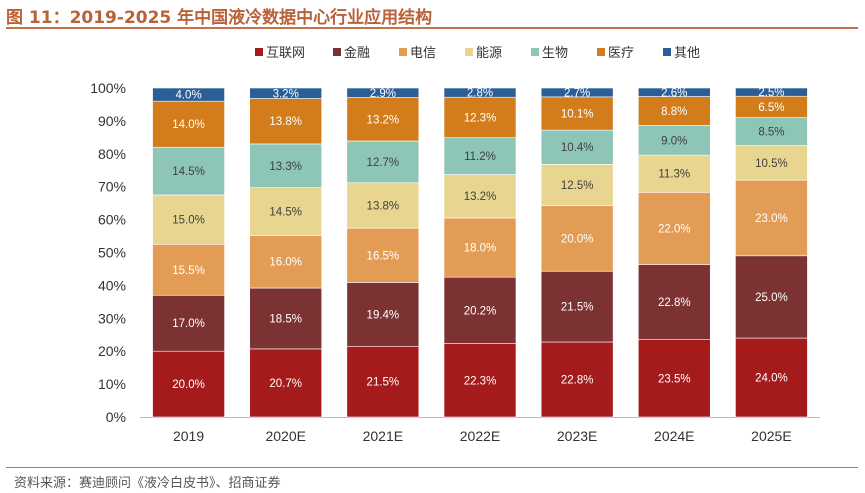 The width and height of the screenshot is (865, 493). Describe the element at coordinates (116, 417) in the screenshot. I see `y-tick-label: 0%` at that location.